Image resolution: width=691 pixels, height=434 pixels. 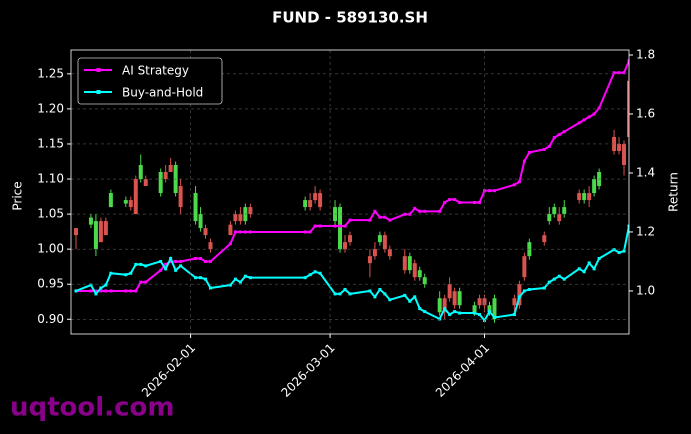 What do you see at coordinates (50, 284) in the screenshot?
I see `y-tick-label: 0.95` at bounding box center [50, 284].